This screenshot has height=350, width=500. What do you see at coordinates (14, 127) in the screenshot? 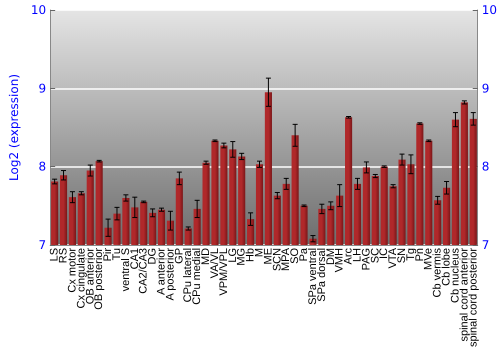
I see `y-axis-title: Log2 (expression)` at bounding box center [14, 127].